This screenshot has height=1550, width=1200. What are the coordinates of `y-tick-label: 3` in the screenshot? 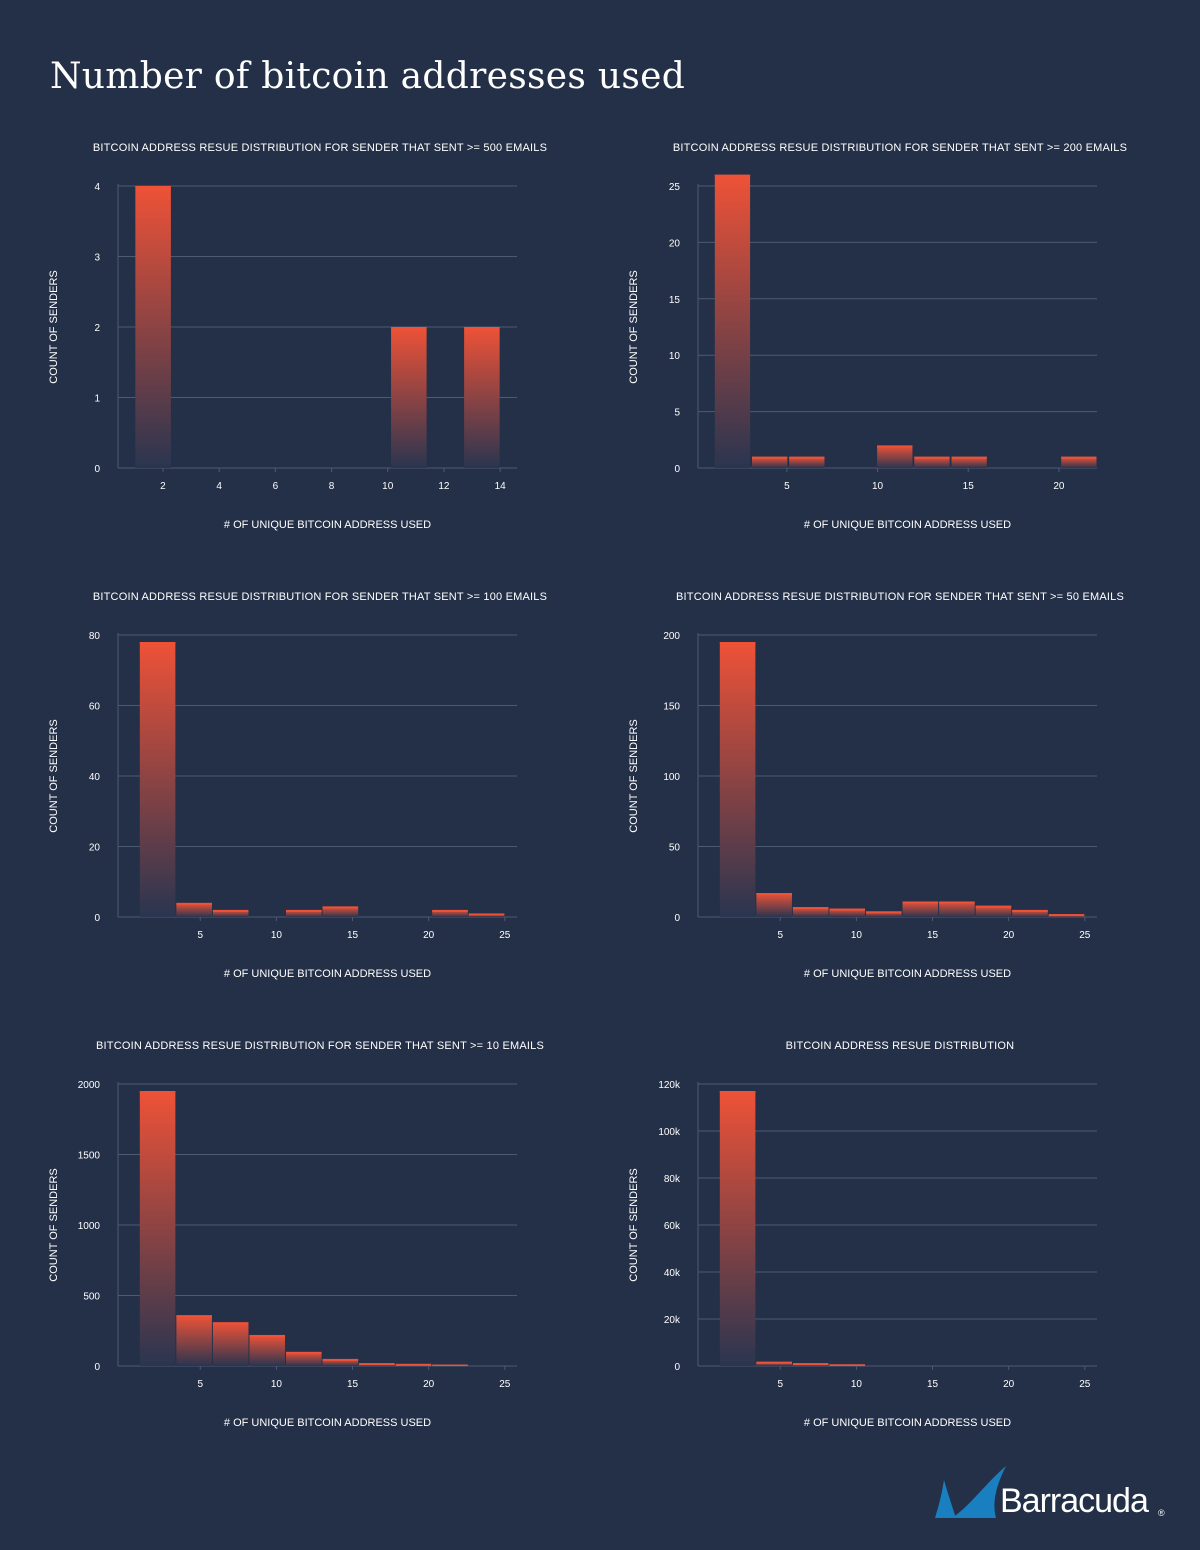 It's located at (97, 258).